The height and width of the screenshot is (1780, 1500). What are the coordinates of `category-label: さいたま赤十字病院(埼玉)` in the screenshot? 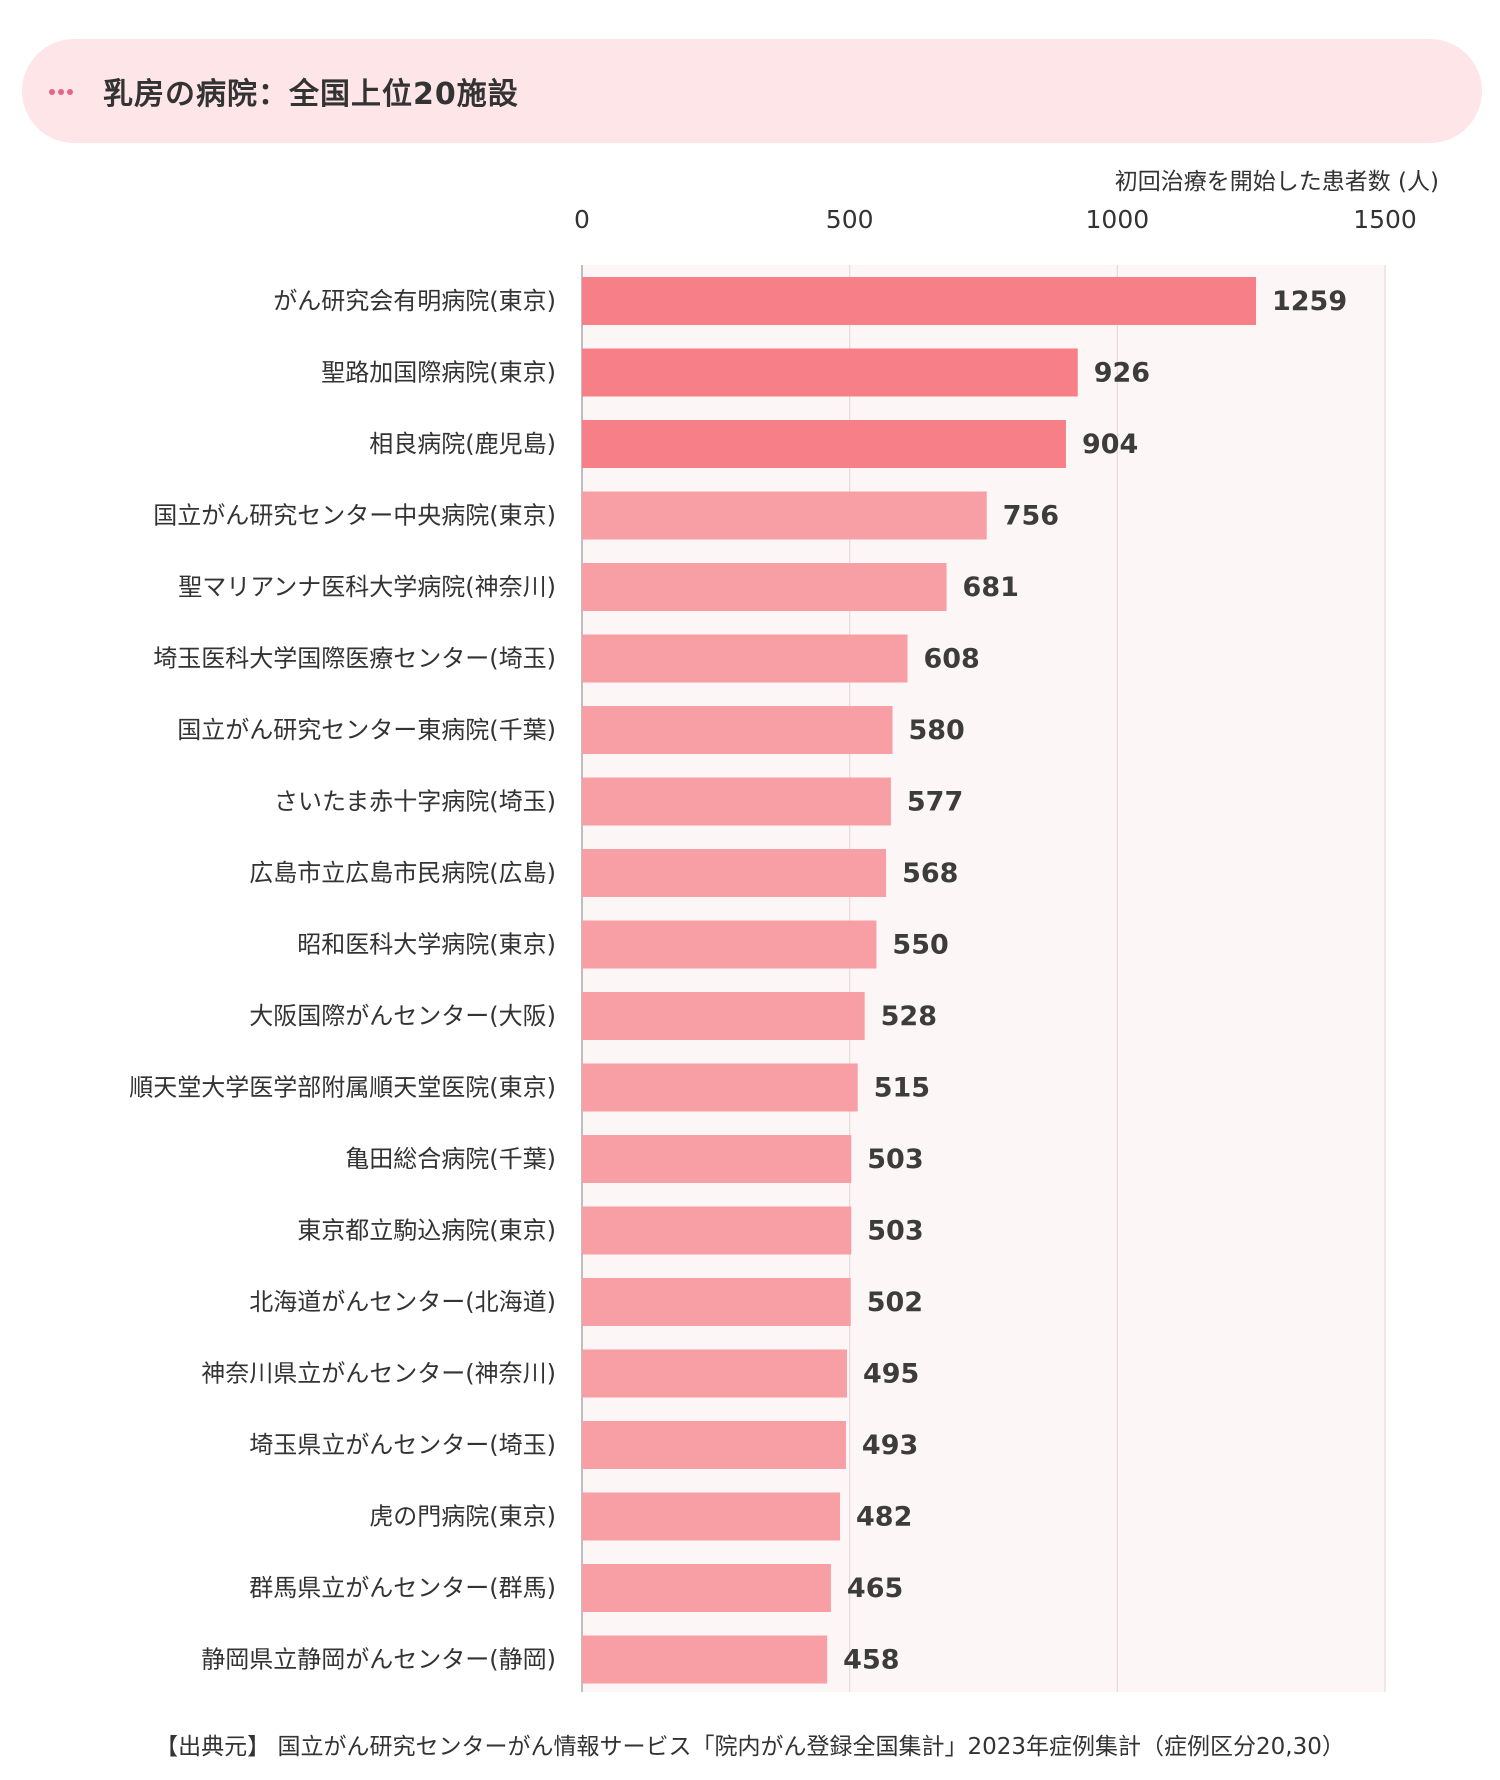 It's located at (415, 802).